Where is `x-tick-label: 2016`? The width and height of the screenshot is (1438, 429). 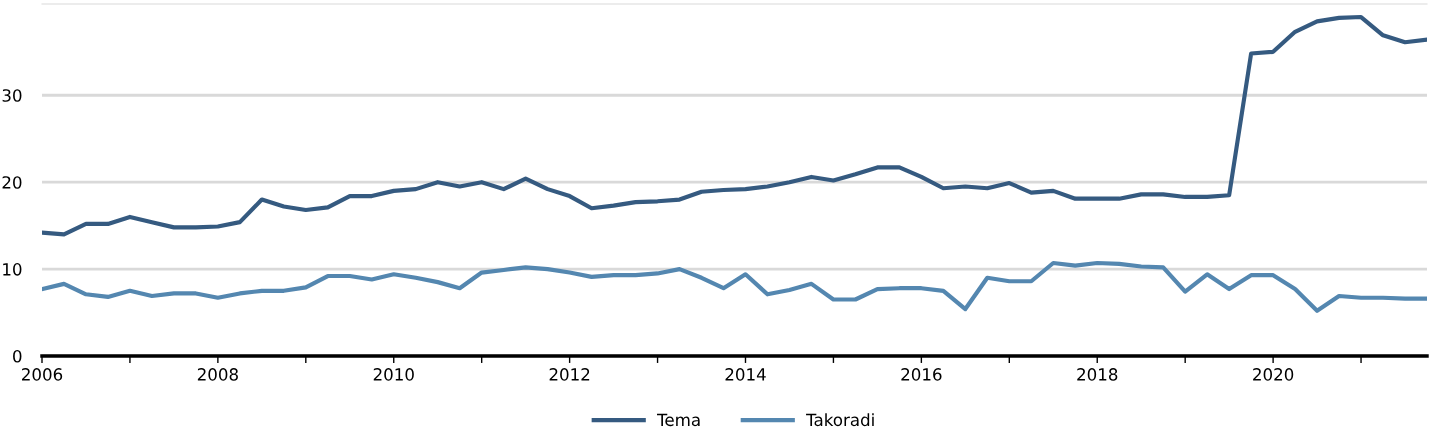 x-tick-label: 2016 is located at coordinates (921, 374).